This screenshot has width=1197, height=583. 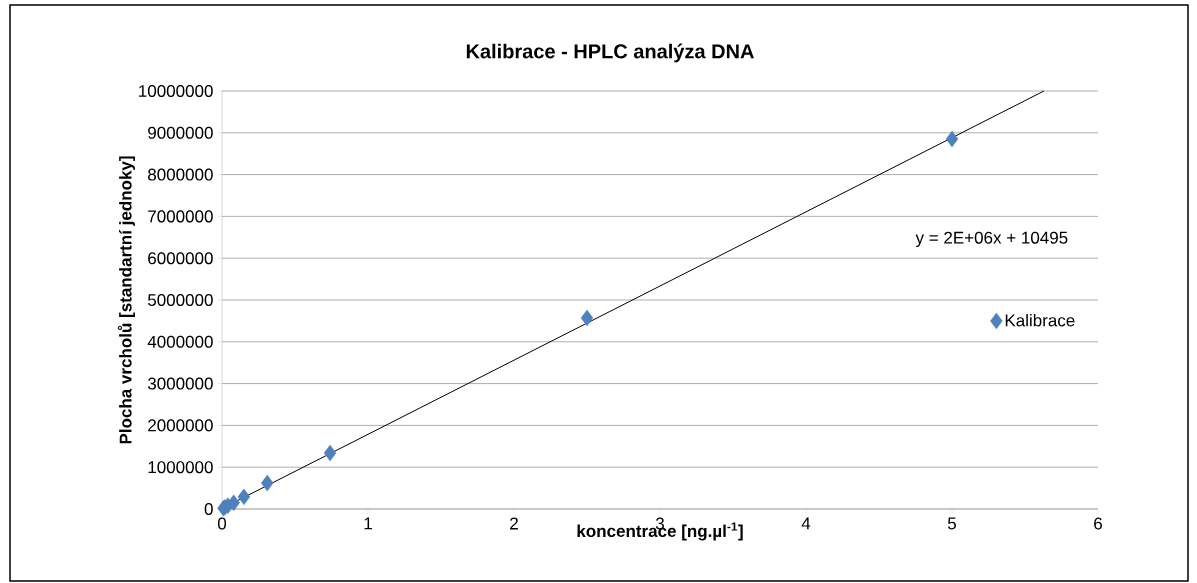 I want to click on y-tick-label: 8000000, so click(x=180, y=174).